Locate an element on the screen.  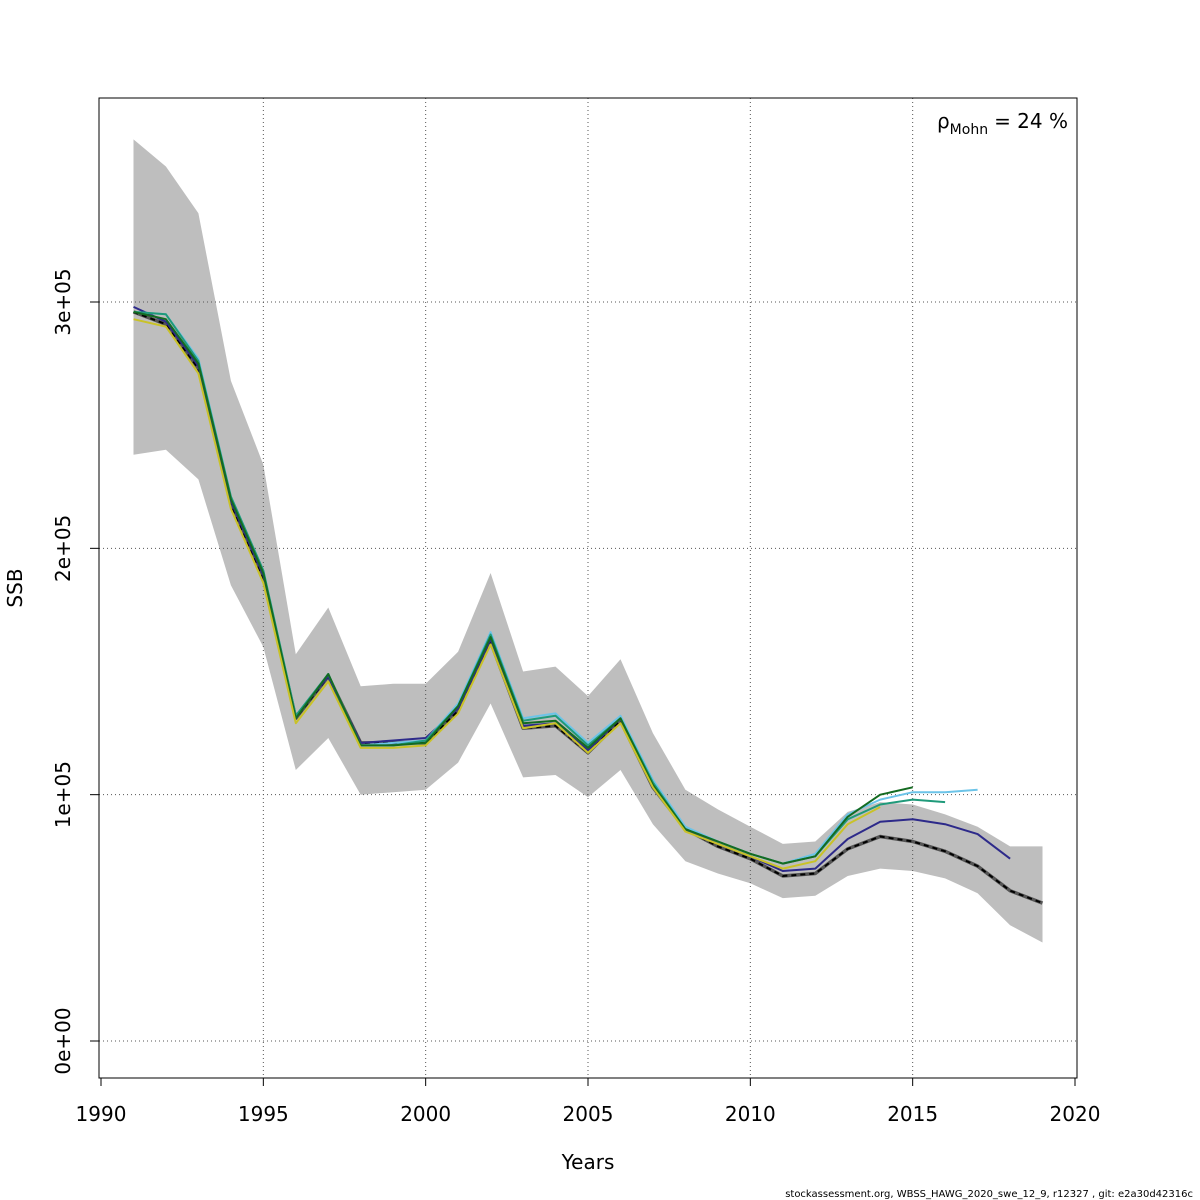
y-tick-label-200000: 2e+05 is located at coordinates (63, 548).